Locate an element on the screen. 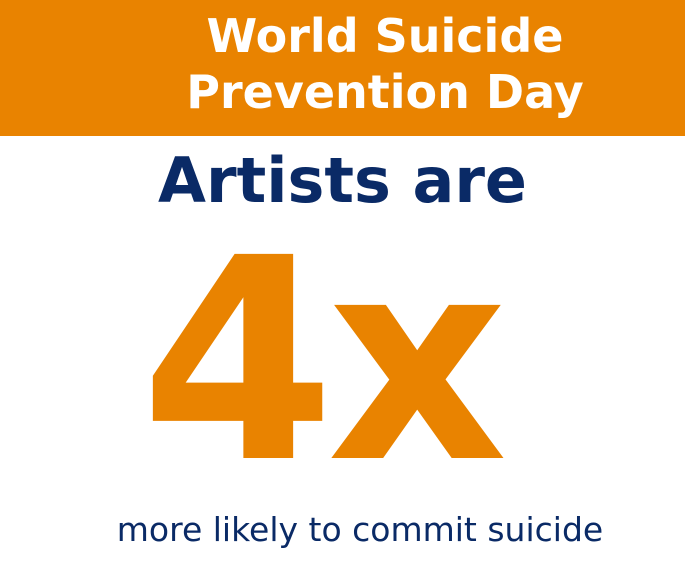 This screenshot has width=685, height=574. subtext: more likely to commit suicide is located at coordinates (360, 529).